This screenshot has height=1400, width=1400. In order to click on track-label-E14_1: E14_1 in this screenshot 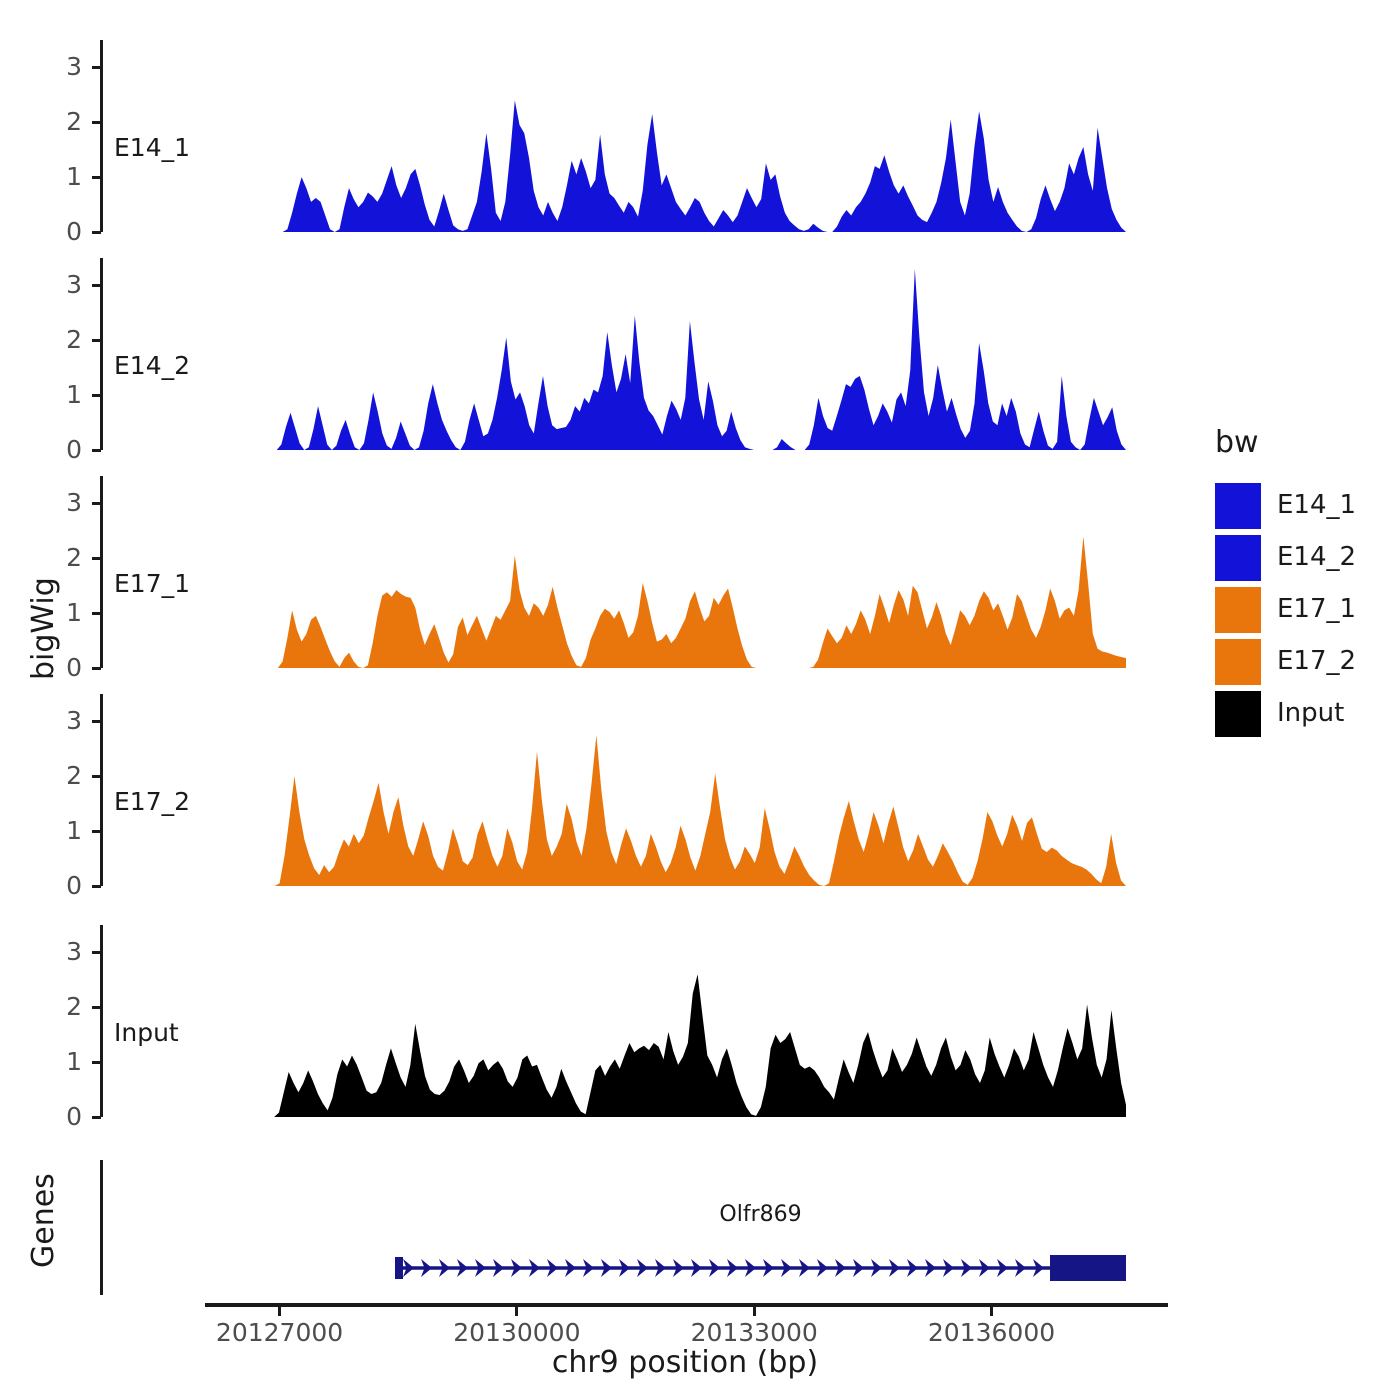, I will do `click(152, 147)`.